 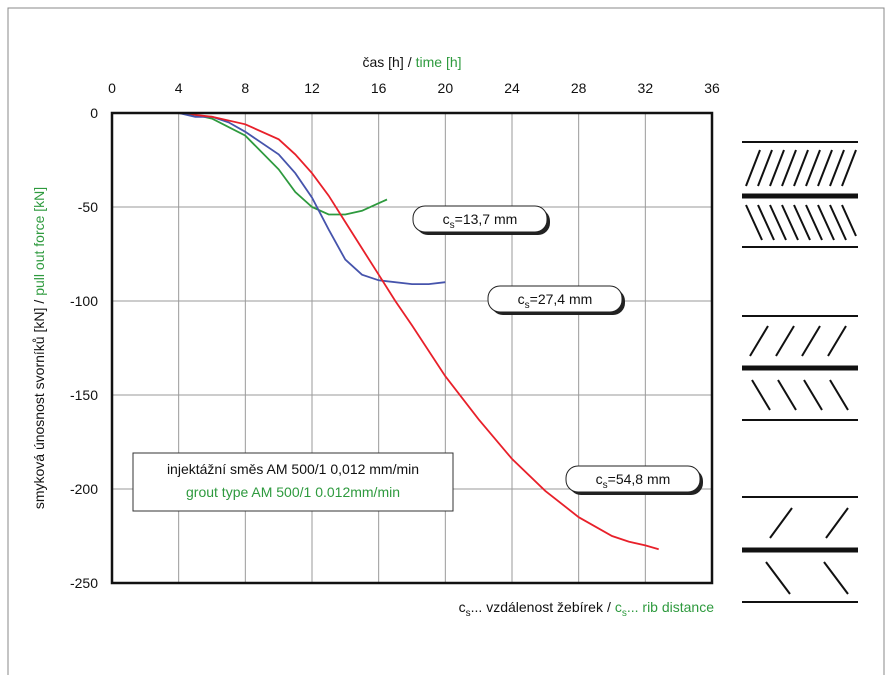 I want to click on x-tick-label: 0, so click(x=112, y=88).